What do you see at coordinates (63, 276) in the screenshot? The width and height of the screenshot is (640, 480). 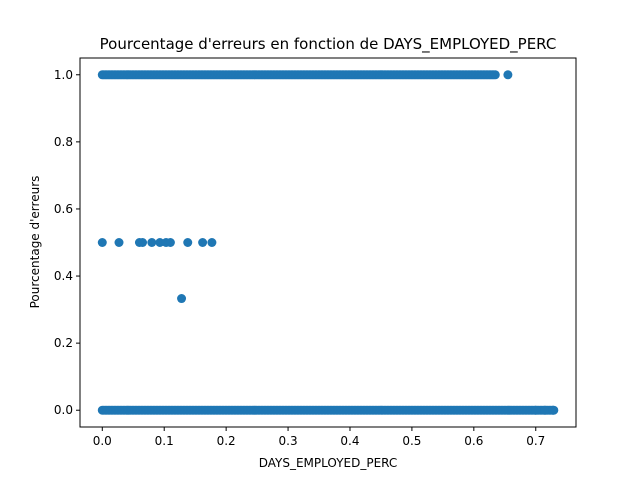 I see `y-tick-label: 0.4` at bounding box center [63, 276].